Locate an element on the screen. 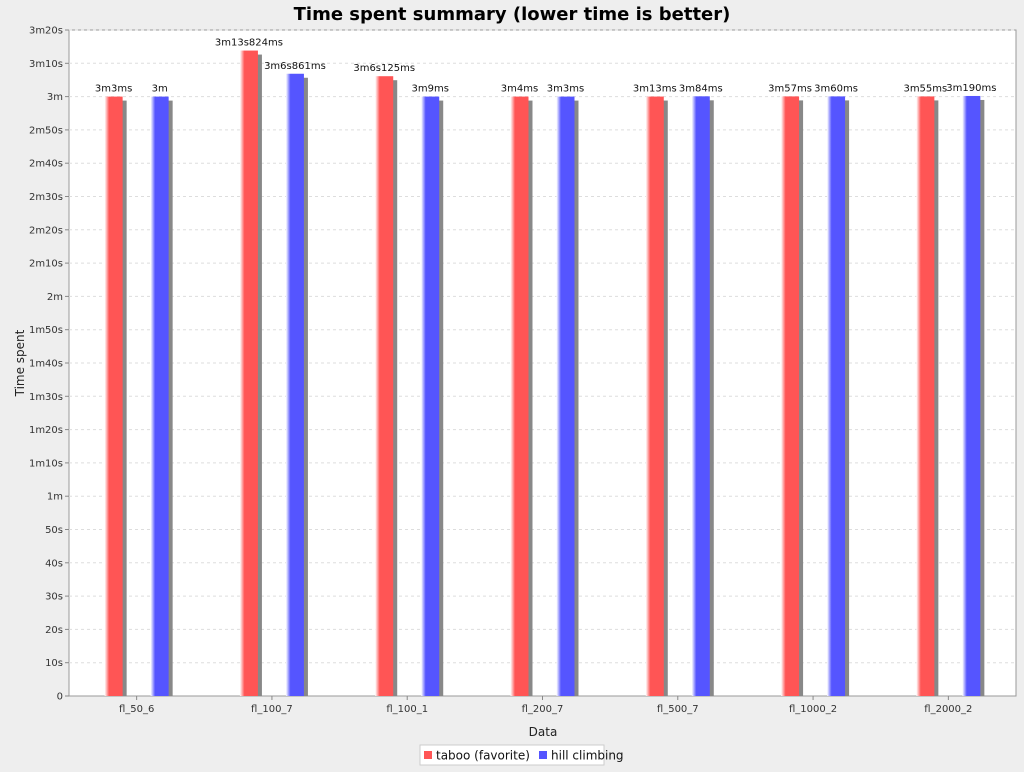 Image resolution: width=1024 pixels, height=772 pixels. data-label: 3m is located at coordinates (160, 89).